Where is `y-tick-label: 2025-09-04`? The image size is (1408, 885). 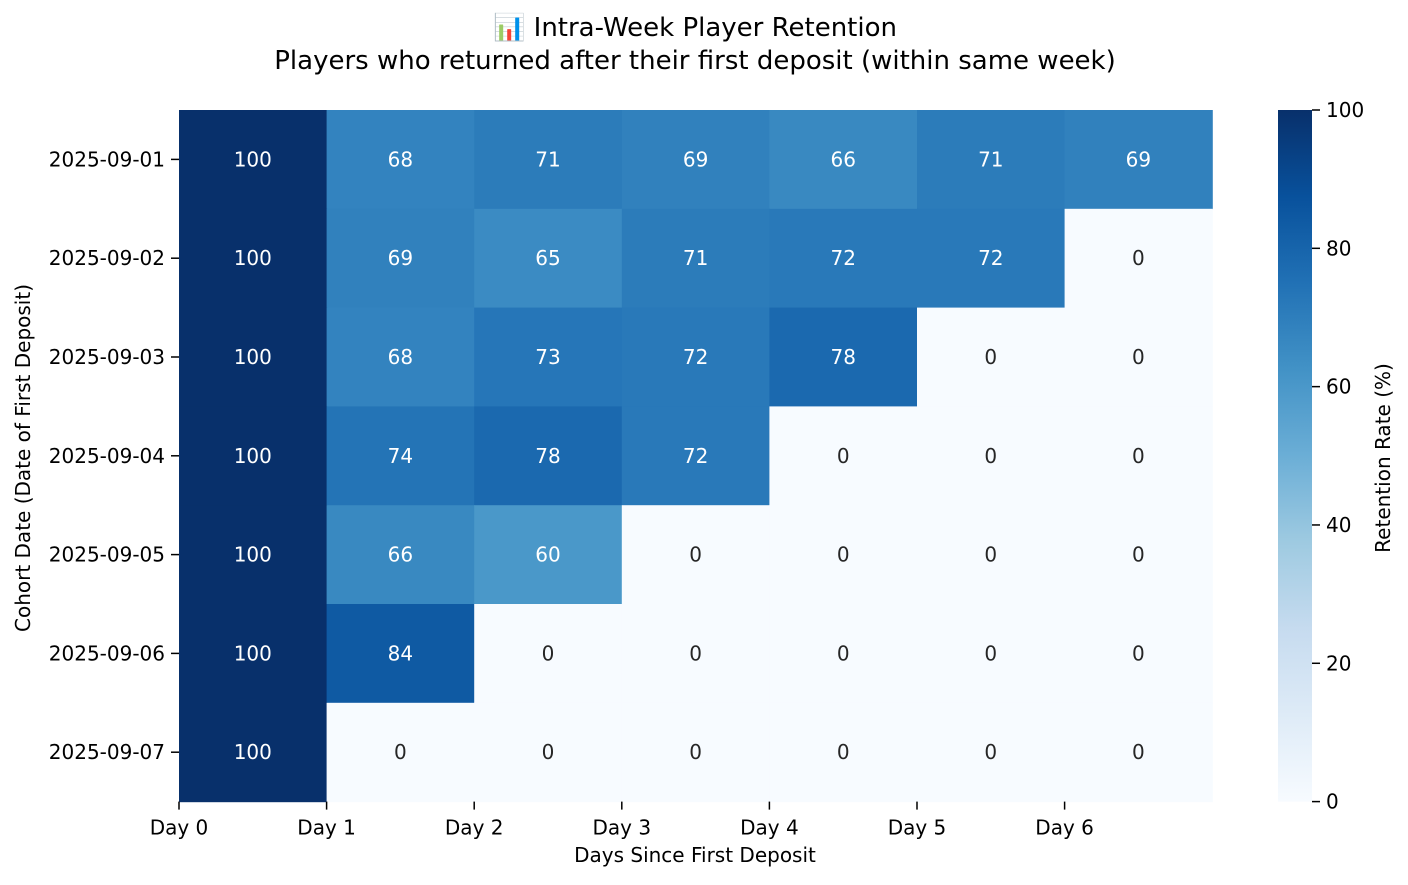
y-tick-label: 2025-09-04 is located at coordinates (107, 456).